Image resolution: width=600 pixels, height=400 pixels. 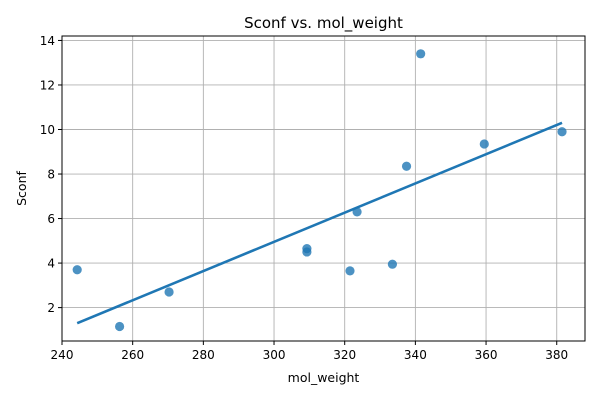 What do you see at coordinates (47, 41) in the screenshot?
I see `y-tick-label: 14` at bounding box center [47, 41].